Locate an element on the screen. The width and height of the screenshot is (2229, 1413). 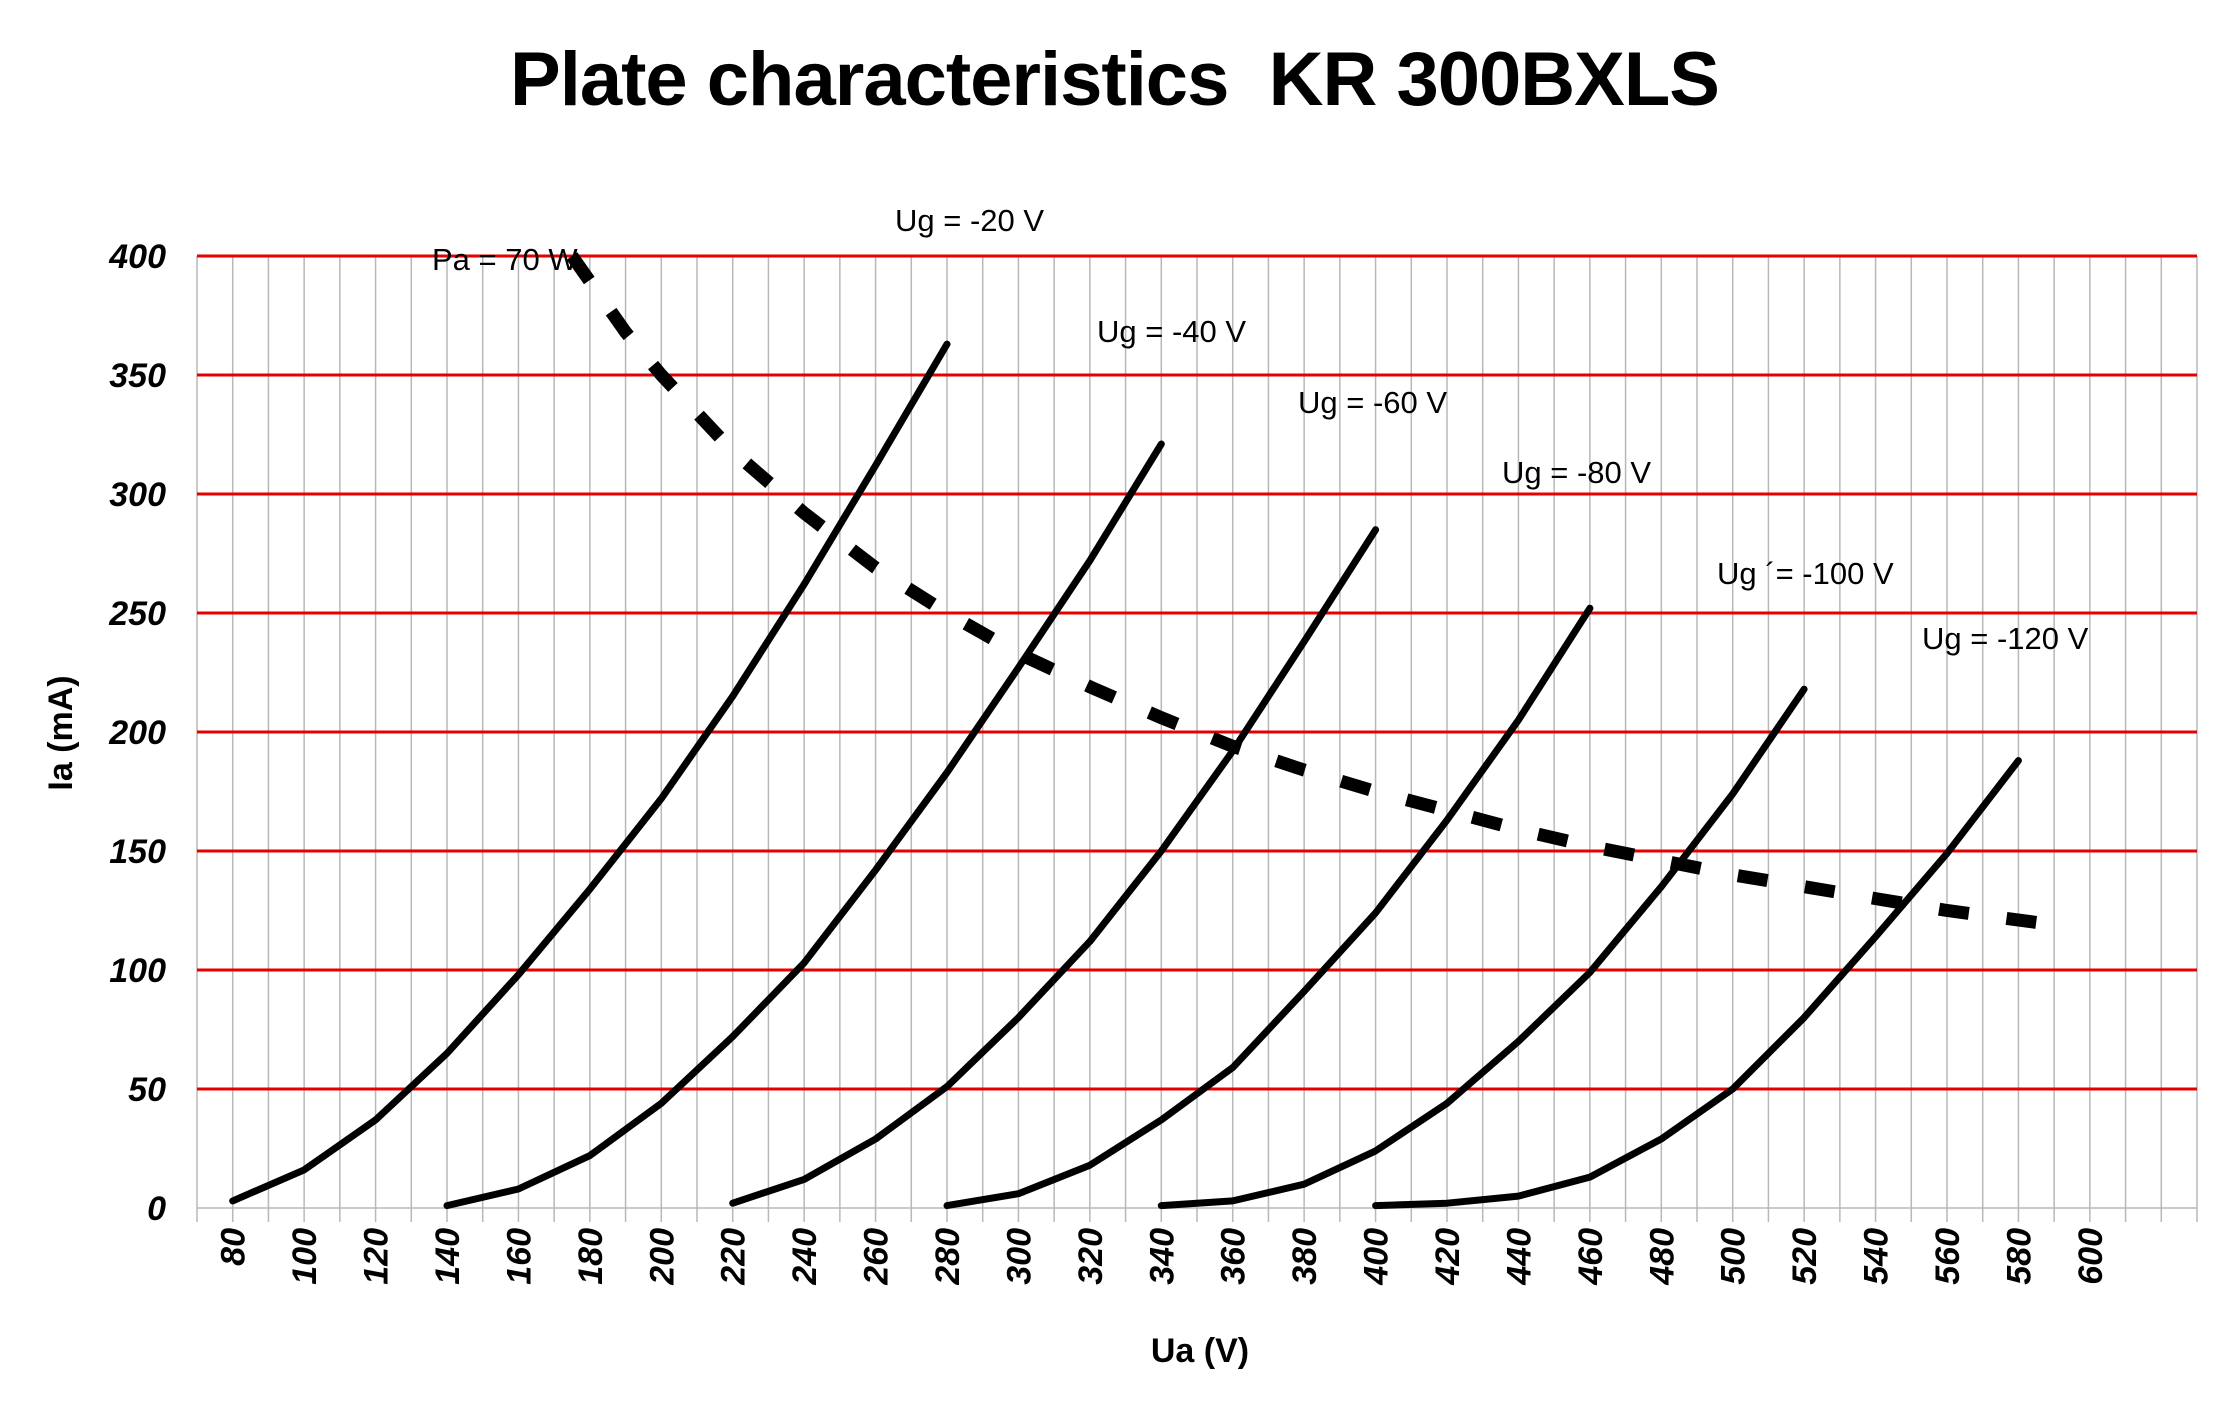
x-tick-label: 280 is located at coordinates (948, 1257).